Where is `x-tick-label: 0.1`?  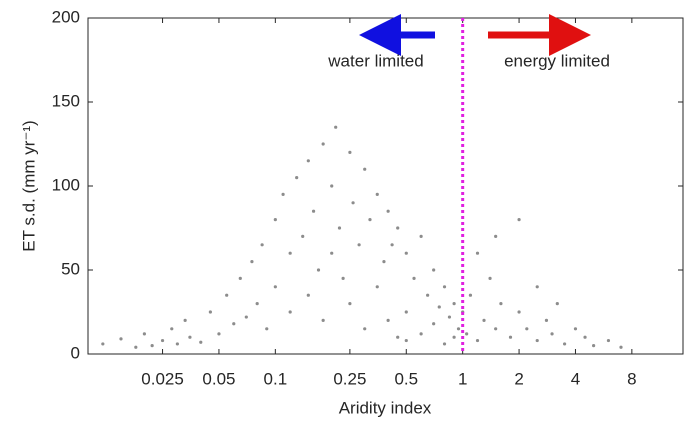 x-tick-label: 0.1 is located at coordinates (276, 378).